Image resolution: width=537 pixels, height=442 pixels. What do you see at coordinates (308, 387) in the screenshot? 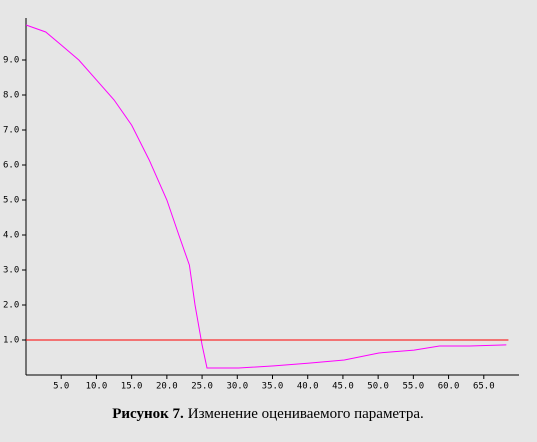
I see `x-tick-label: 40.0` at bounding box center [308, 387].